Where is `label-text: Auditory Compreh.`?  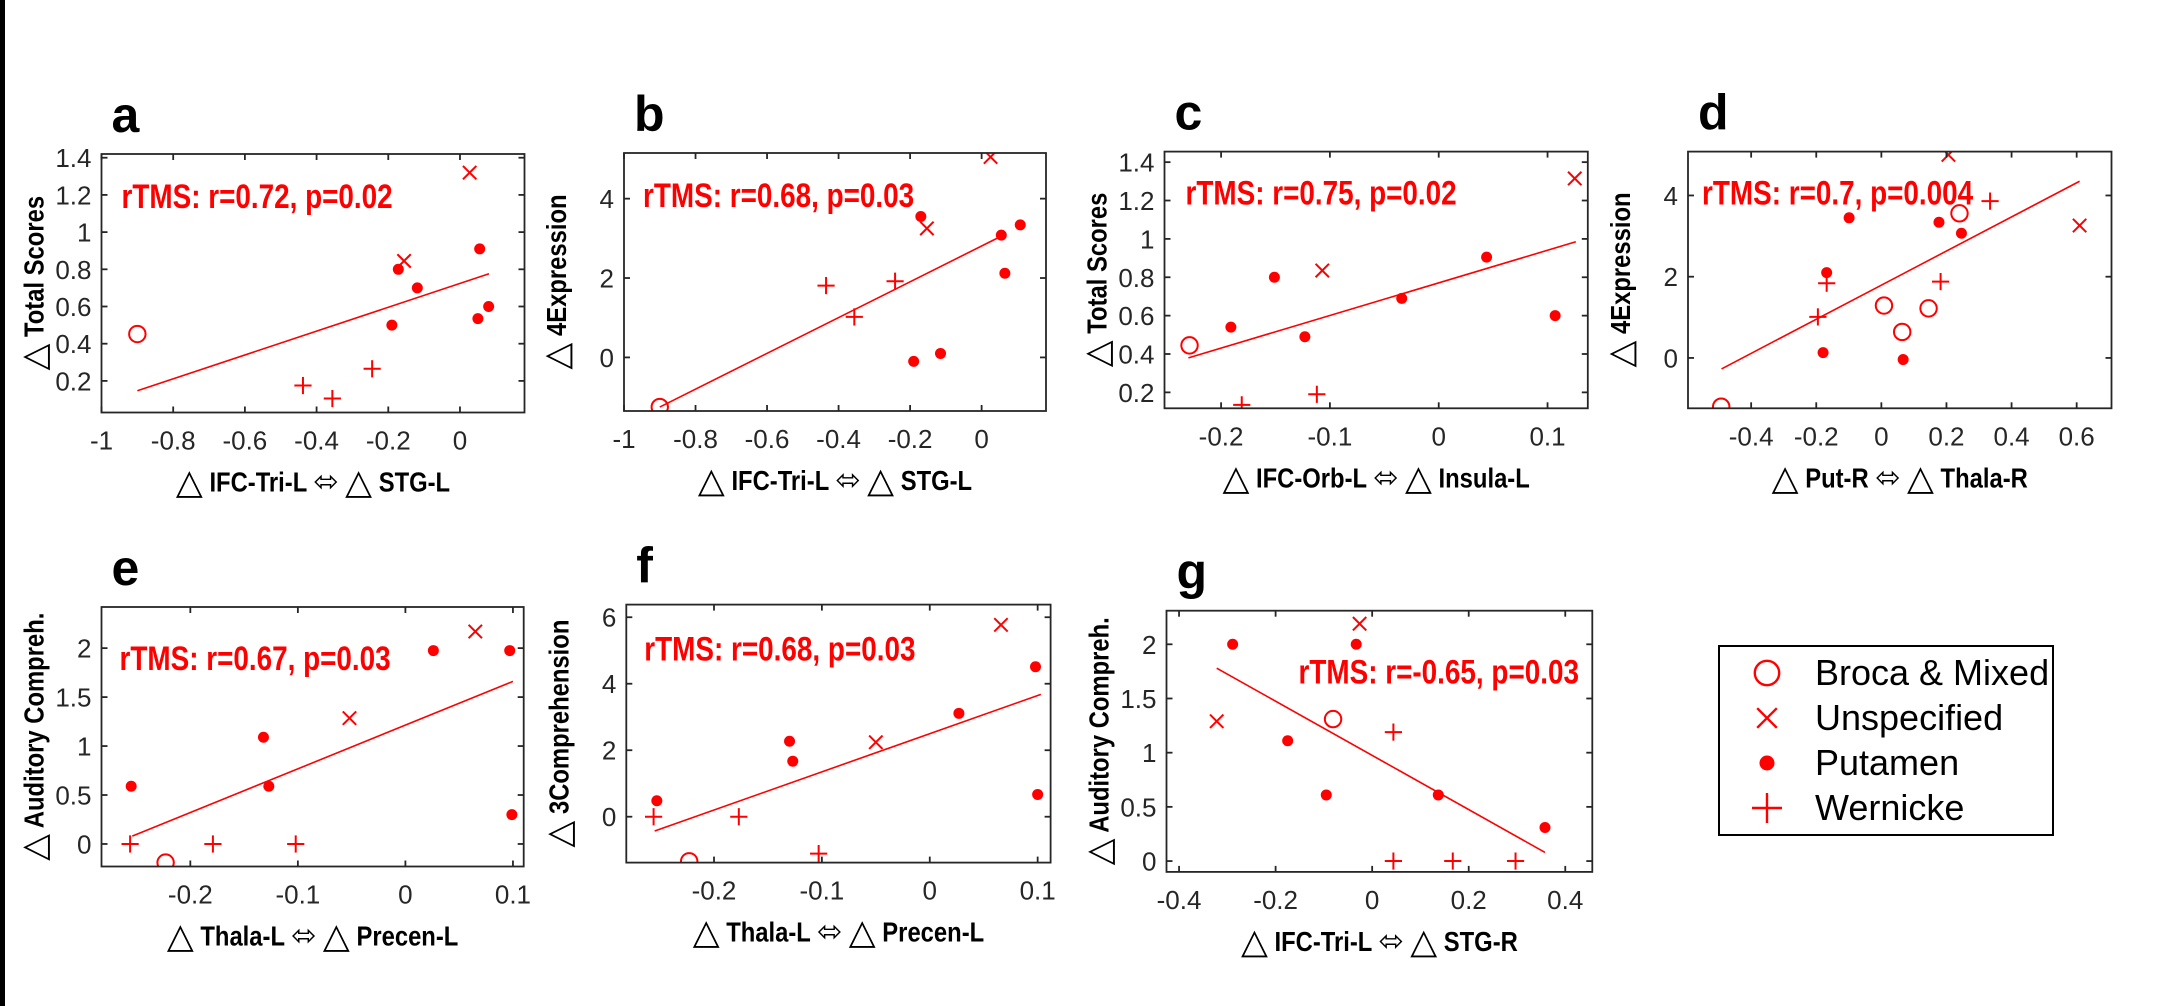 label-text: Auditory Compreh. is located at coordinates (1099, 727).